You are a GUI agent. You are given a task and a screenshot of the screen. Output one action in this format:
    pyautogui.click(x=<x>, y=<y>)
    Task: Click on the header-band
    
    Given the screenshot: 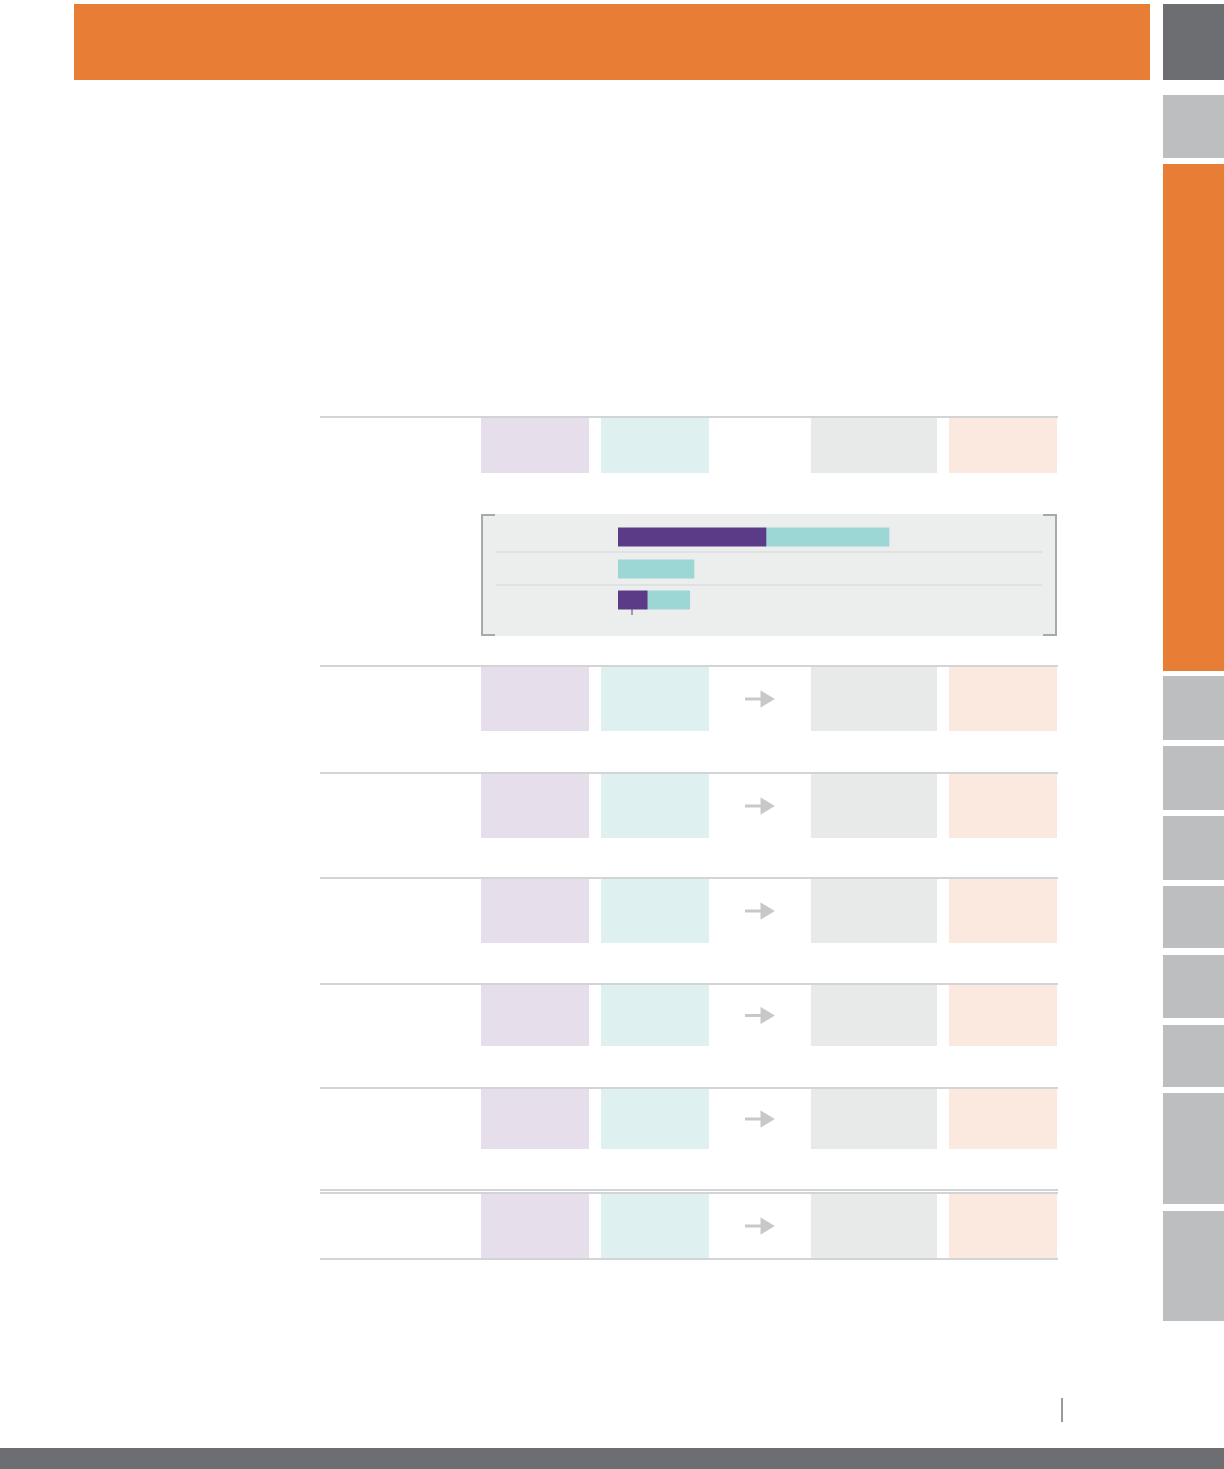 What is the action you would take?
    pyautogui.click(x=612, y=42)
    